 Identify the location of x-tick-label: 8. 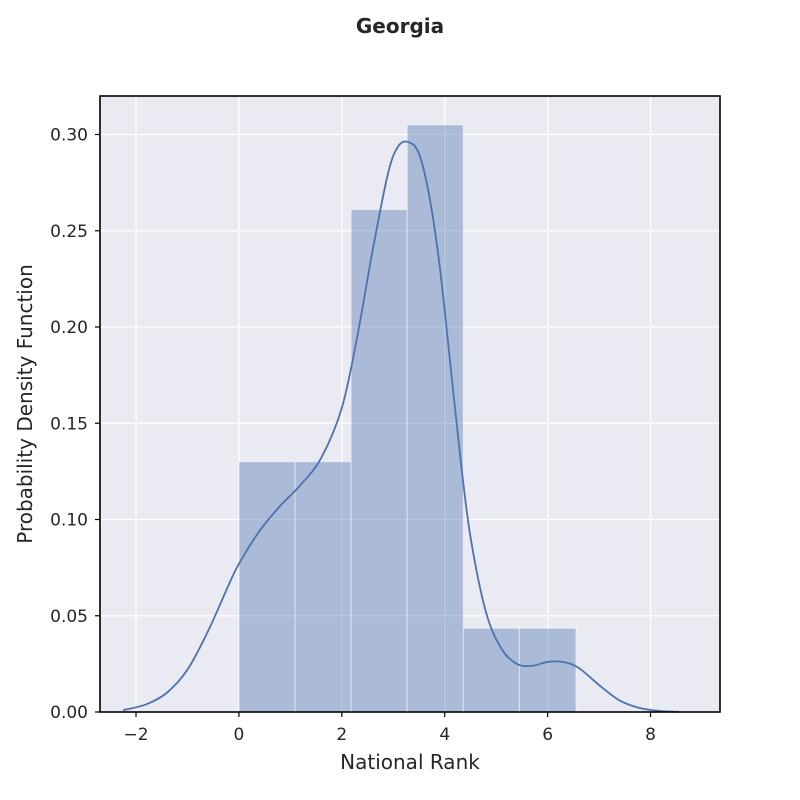
(650, 735).